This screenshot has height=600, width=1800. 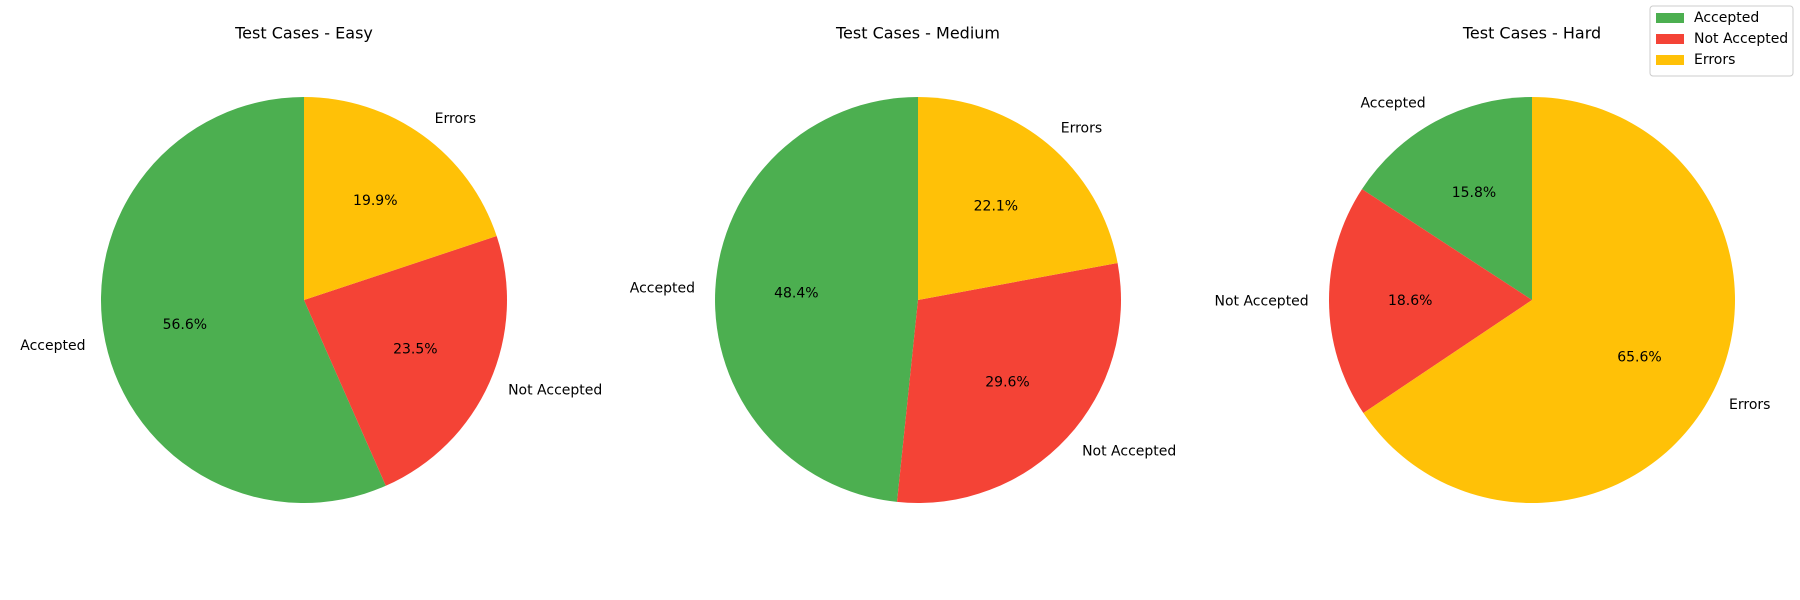 What do you see at coordinates (1531, 33) in the screenshot?
I see `chart-title: Test Cases - Hard` at bounding box center [1531, 33].